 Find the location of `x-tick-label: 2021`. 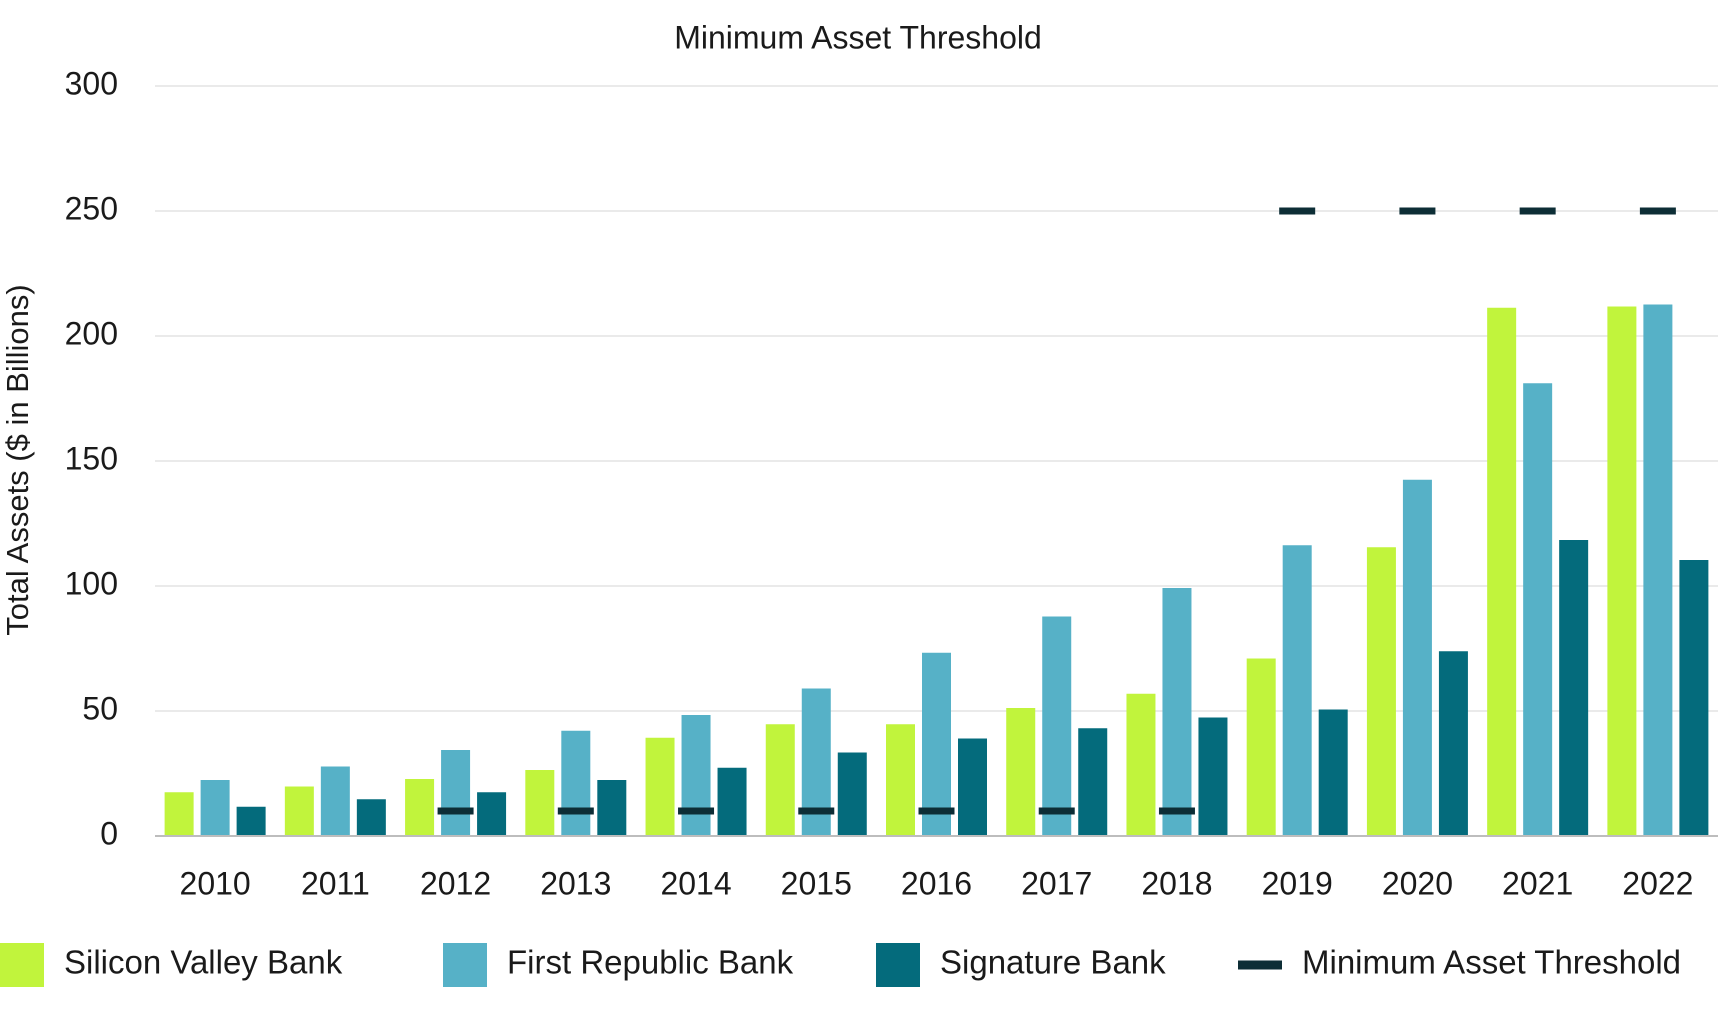

x-tick-label: 2021 is located at coordinates (1537, 883).